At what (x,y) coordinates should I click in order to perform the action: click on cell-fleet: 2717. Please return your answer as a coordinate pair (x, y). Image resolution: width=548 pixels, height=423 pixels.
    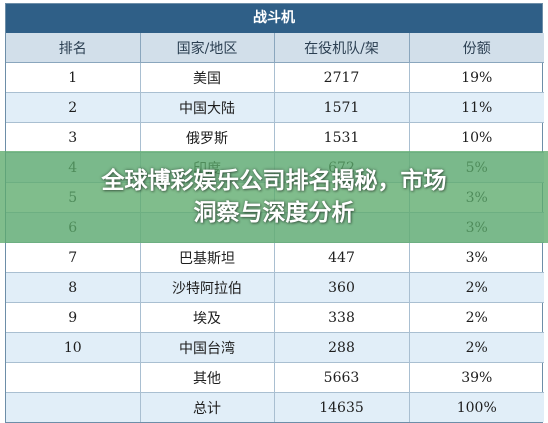
    Looking at the image, I should click on (342, 77).